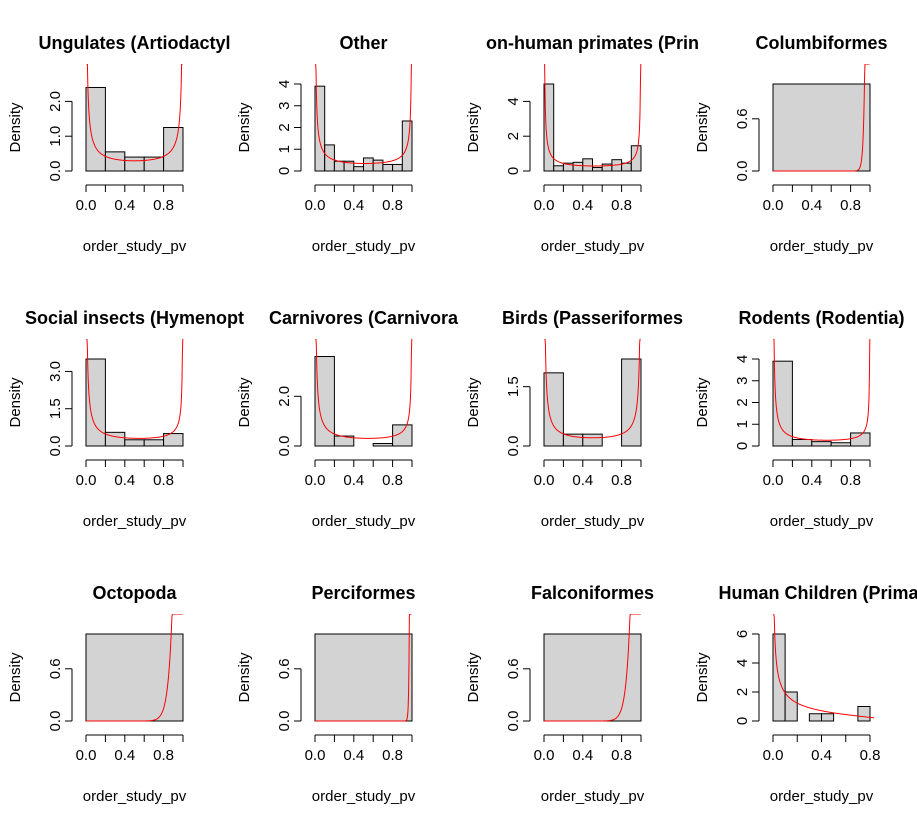 Image resolution: width=917 pixels, height=830 pixels. Describe the element at coordinates (315, 755) in the screenshot. I see `panel-9-x-tick-label: 0.0` at that location.